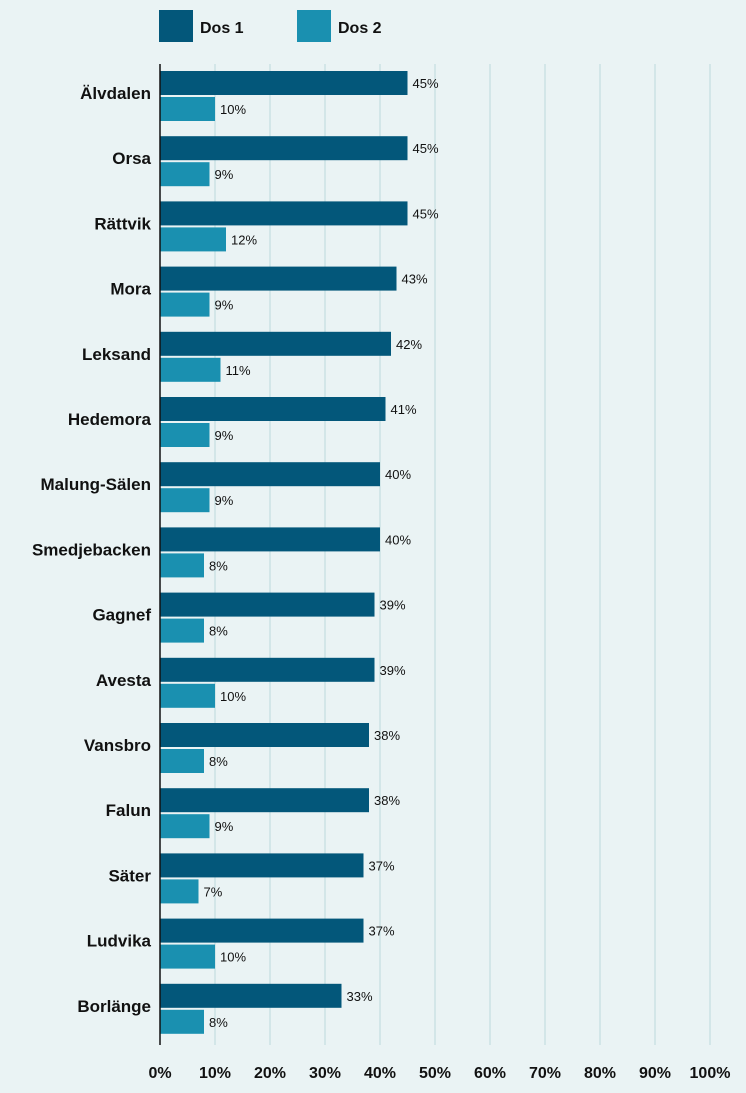 The image size is (746, 1093). I want to click on category-label-7: Smedjebacken, so click(91, 549).